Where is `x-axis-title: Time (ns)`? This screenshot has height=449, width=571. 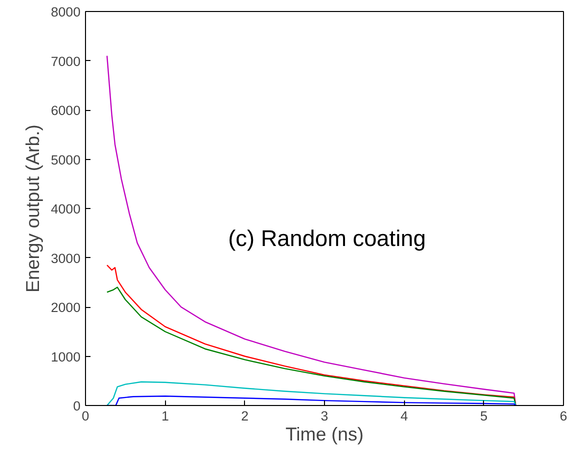
x-axis-title: Time (ns) is located at coordinates (324, 434).